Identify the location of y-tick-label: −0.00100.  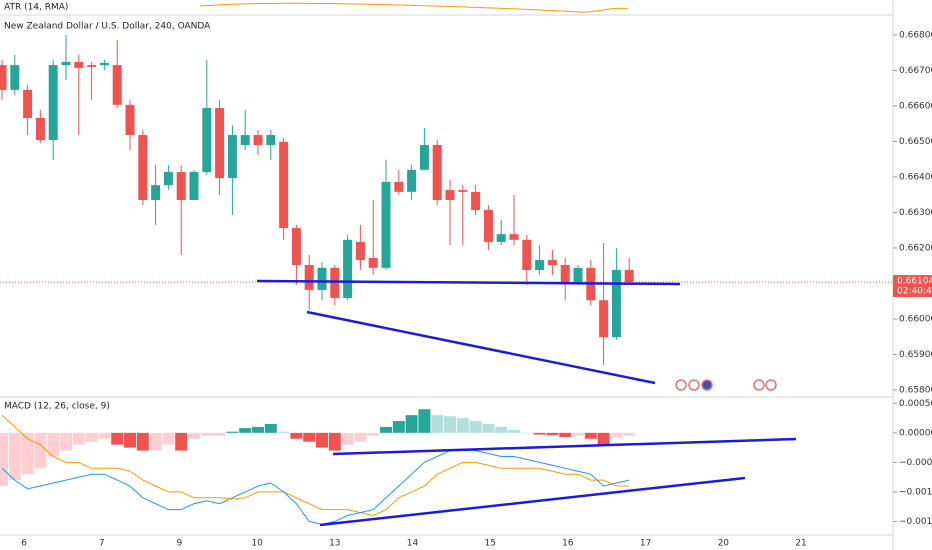
(915, 492).